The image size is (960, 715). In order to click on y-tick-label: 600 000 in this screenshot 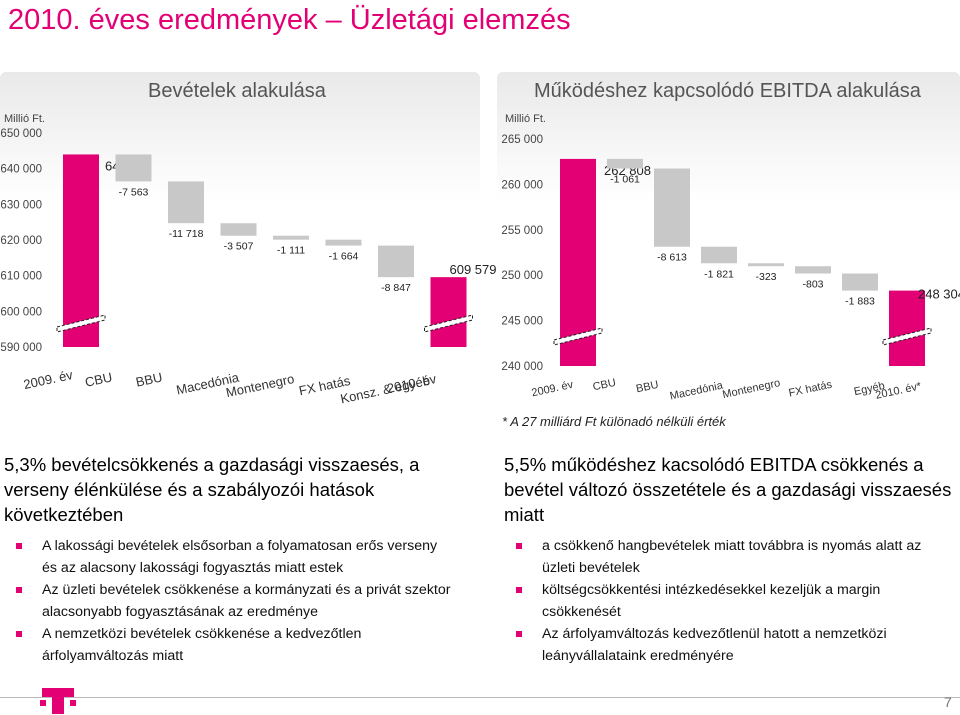, I will do `click(21, 312)`.